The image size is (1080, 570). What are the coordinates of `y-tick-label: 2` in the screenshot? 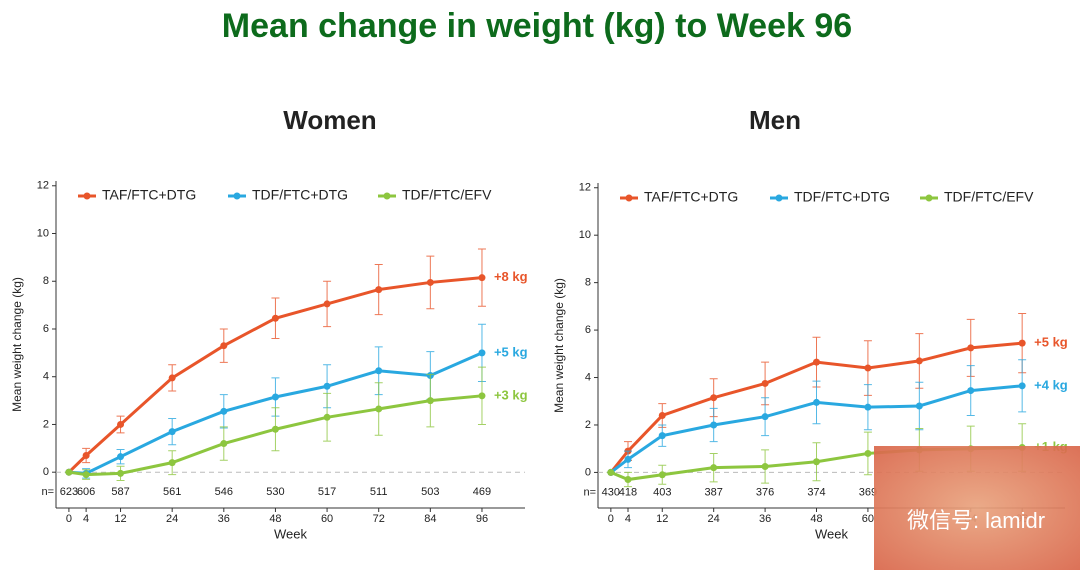 It's located at (46, 424).